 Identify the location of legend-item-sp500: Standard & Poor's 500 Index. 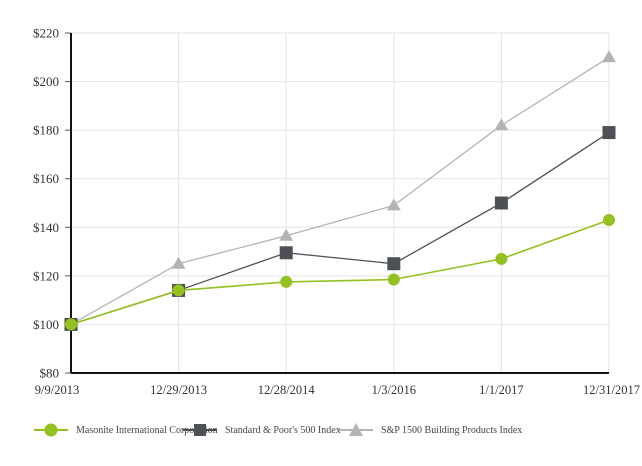
(262, 430).